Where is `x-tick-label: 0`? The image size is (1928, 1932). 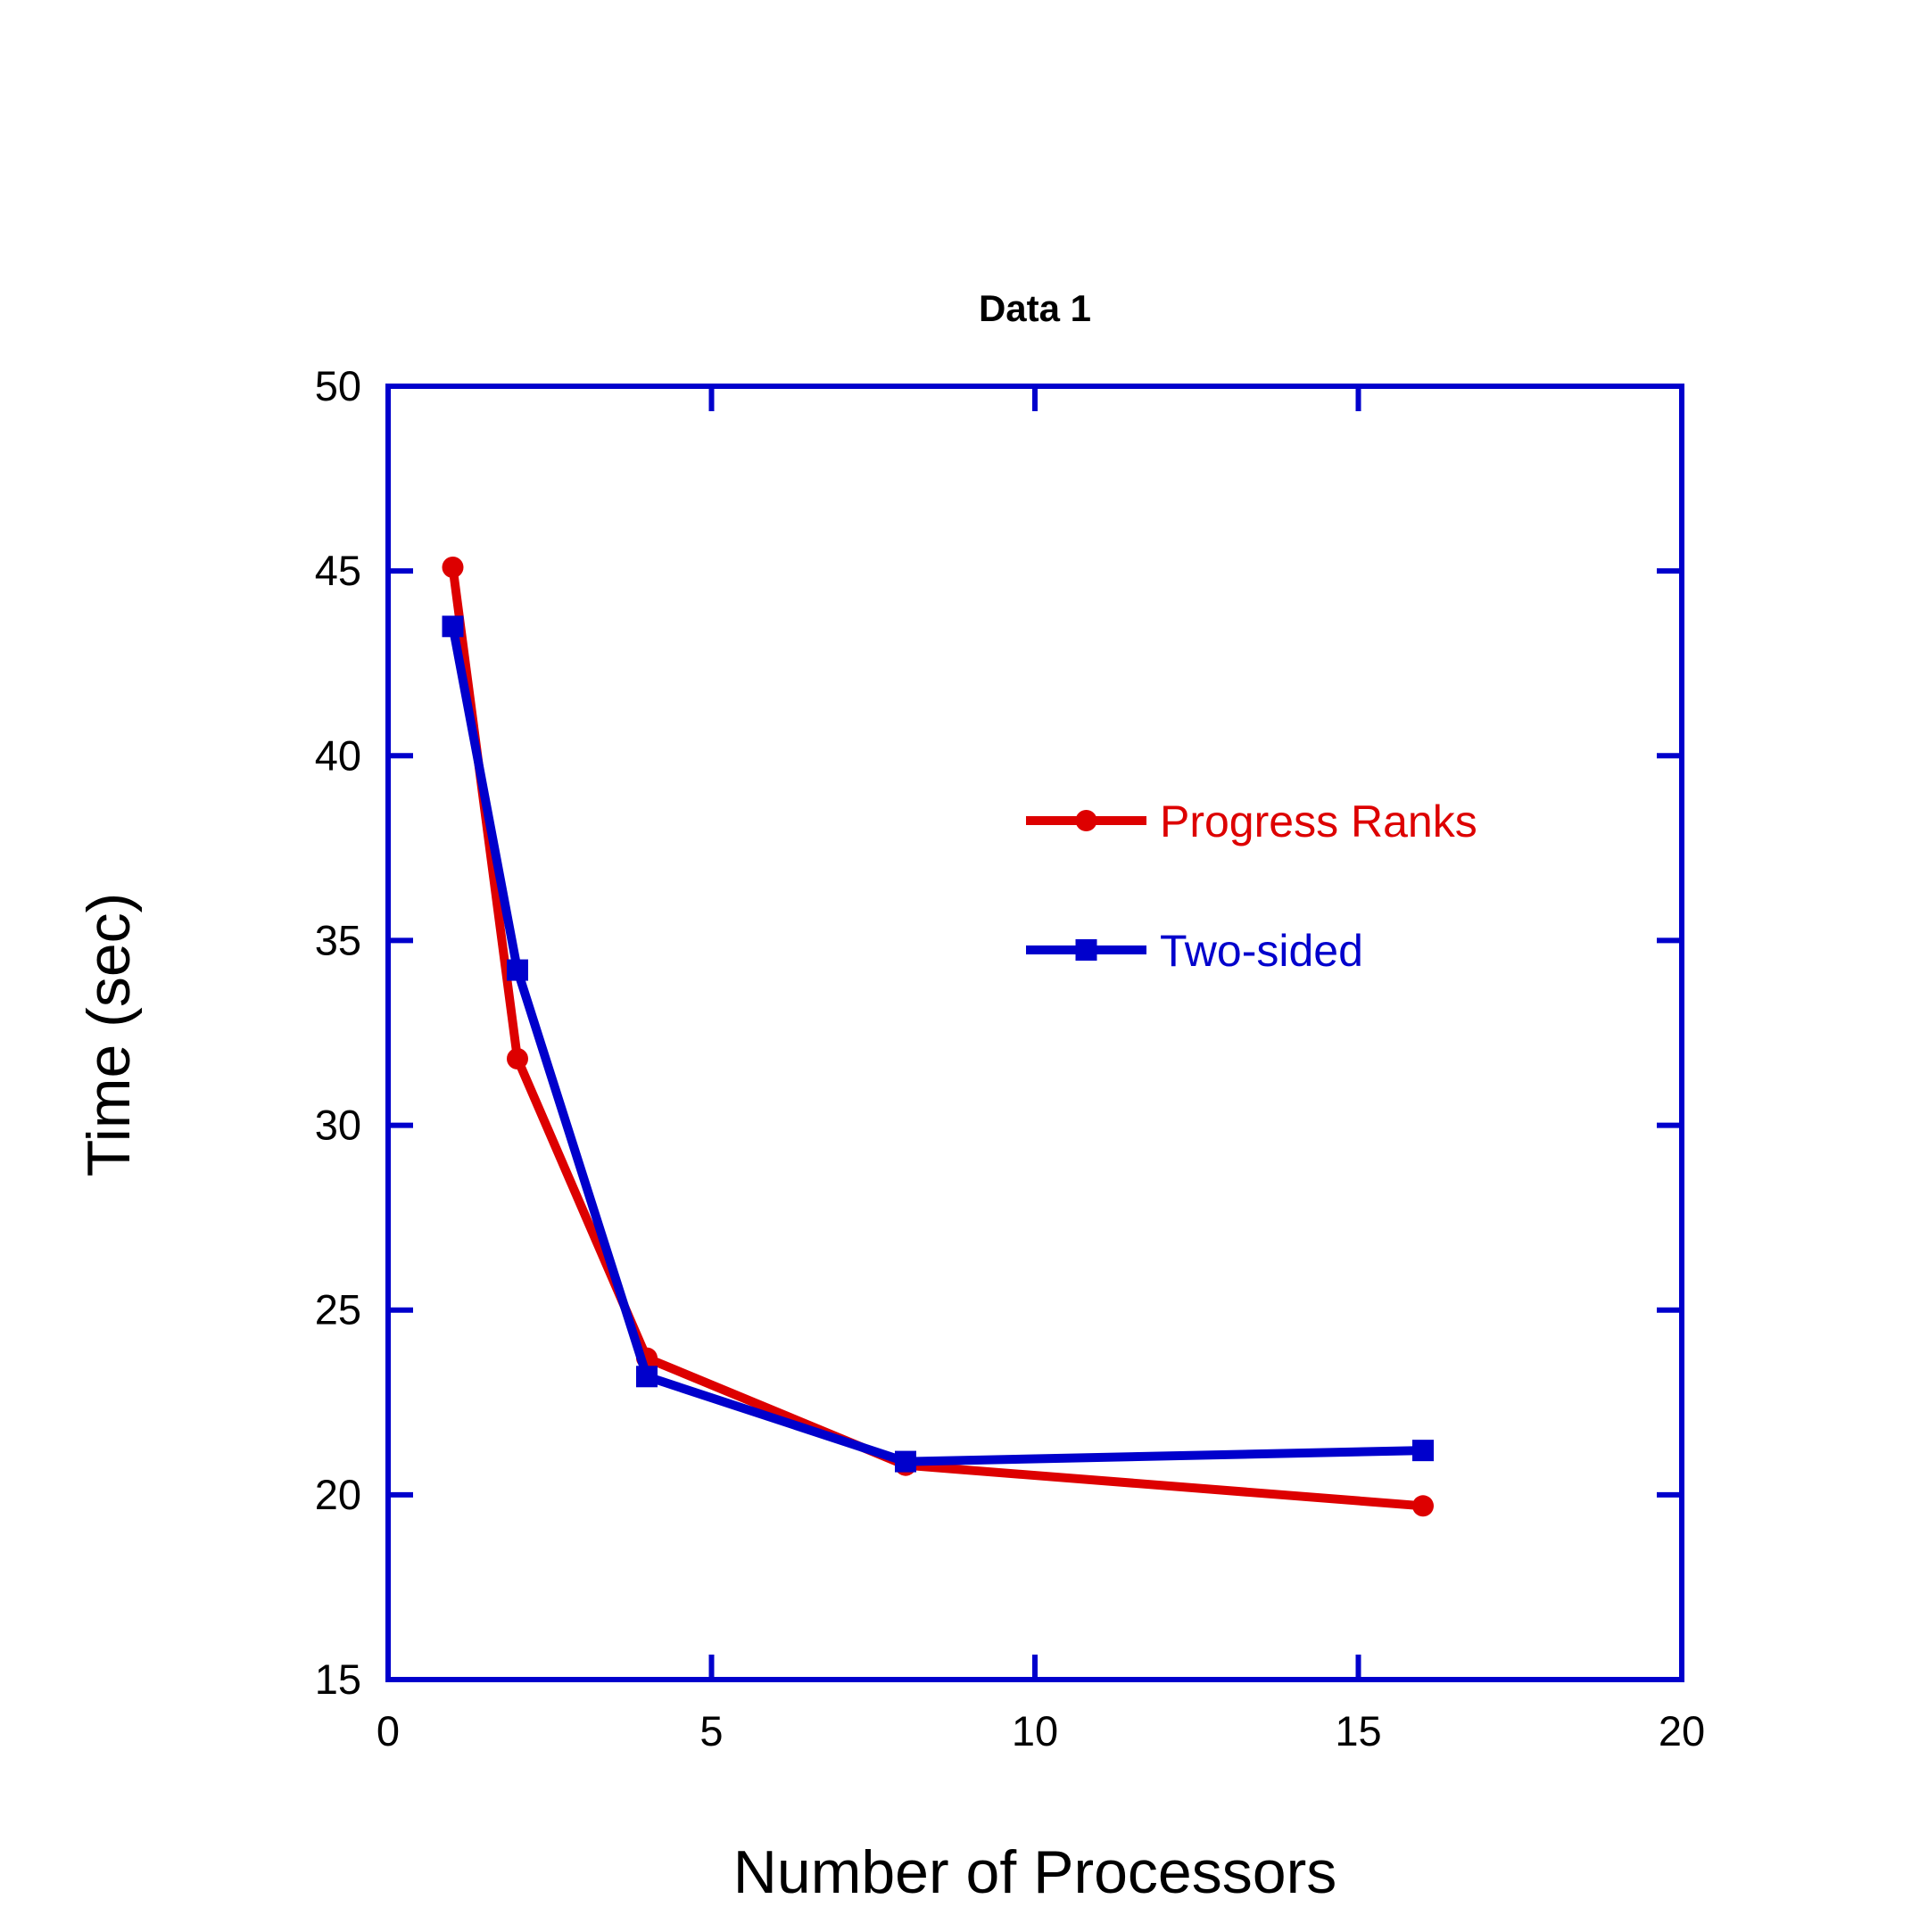
x-tick-label: 0 is located at coordinates (388, 1731).